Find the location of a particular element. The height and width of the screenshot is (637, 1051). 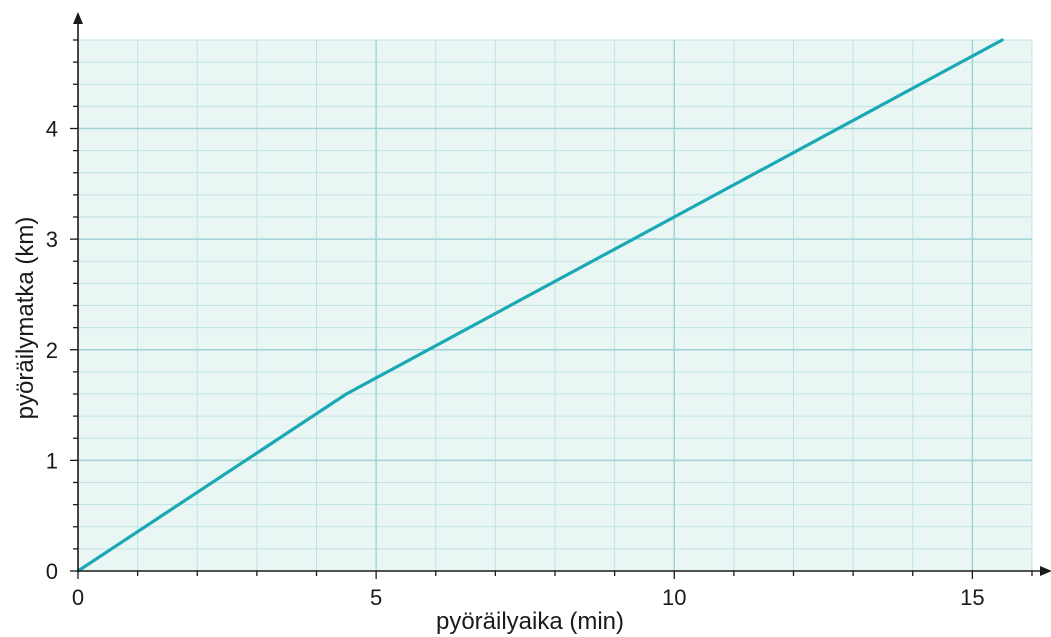

x-tick-label: 10 is located at coordinates (674, 597).